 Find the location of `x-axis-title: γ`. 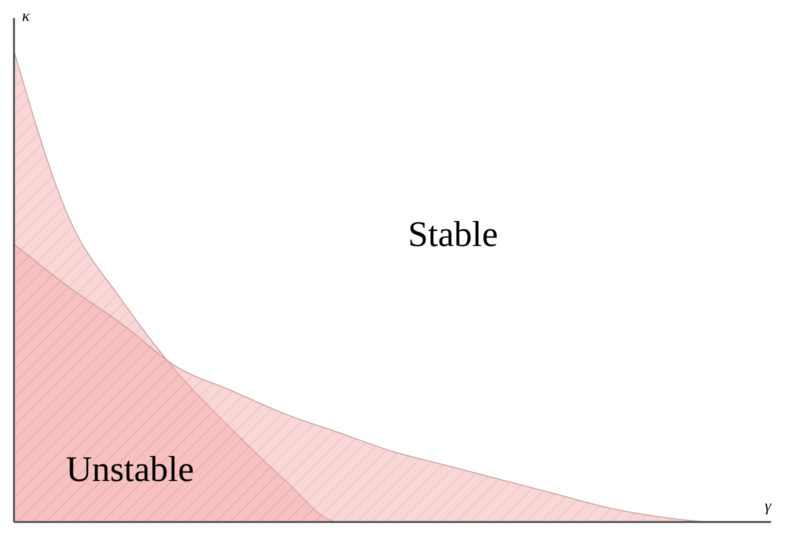

x-axis-title: γ is located at coordinates (767, 507).